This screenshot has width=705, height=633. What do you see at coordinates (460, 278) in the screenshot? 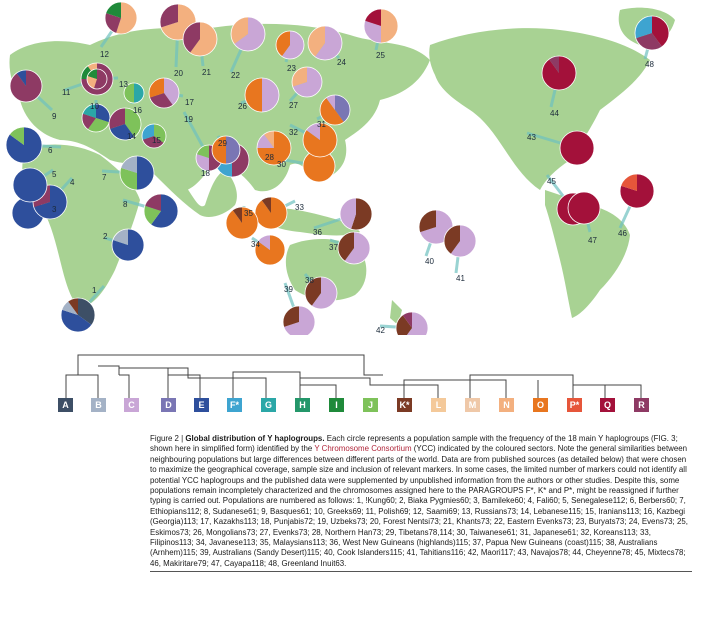
I see `population-number: 41` at bounding box center [460, 278].